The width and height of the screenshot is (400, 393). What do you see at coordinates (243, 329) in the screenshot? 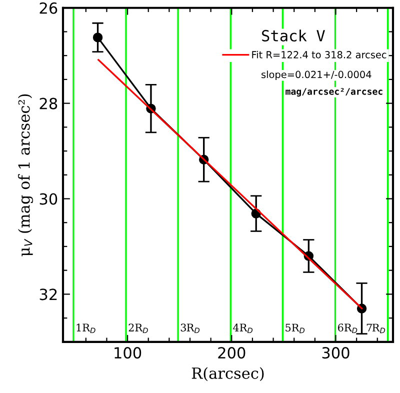
I see `ref-line-label: 4R$_{D}$` at bounding box center [243, 329].